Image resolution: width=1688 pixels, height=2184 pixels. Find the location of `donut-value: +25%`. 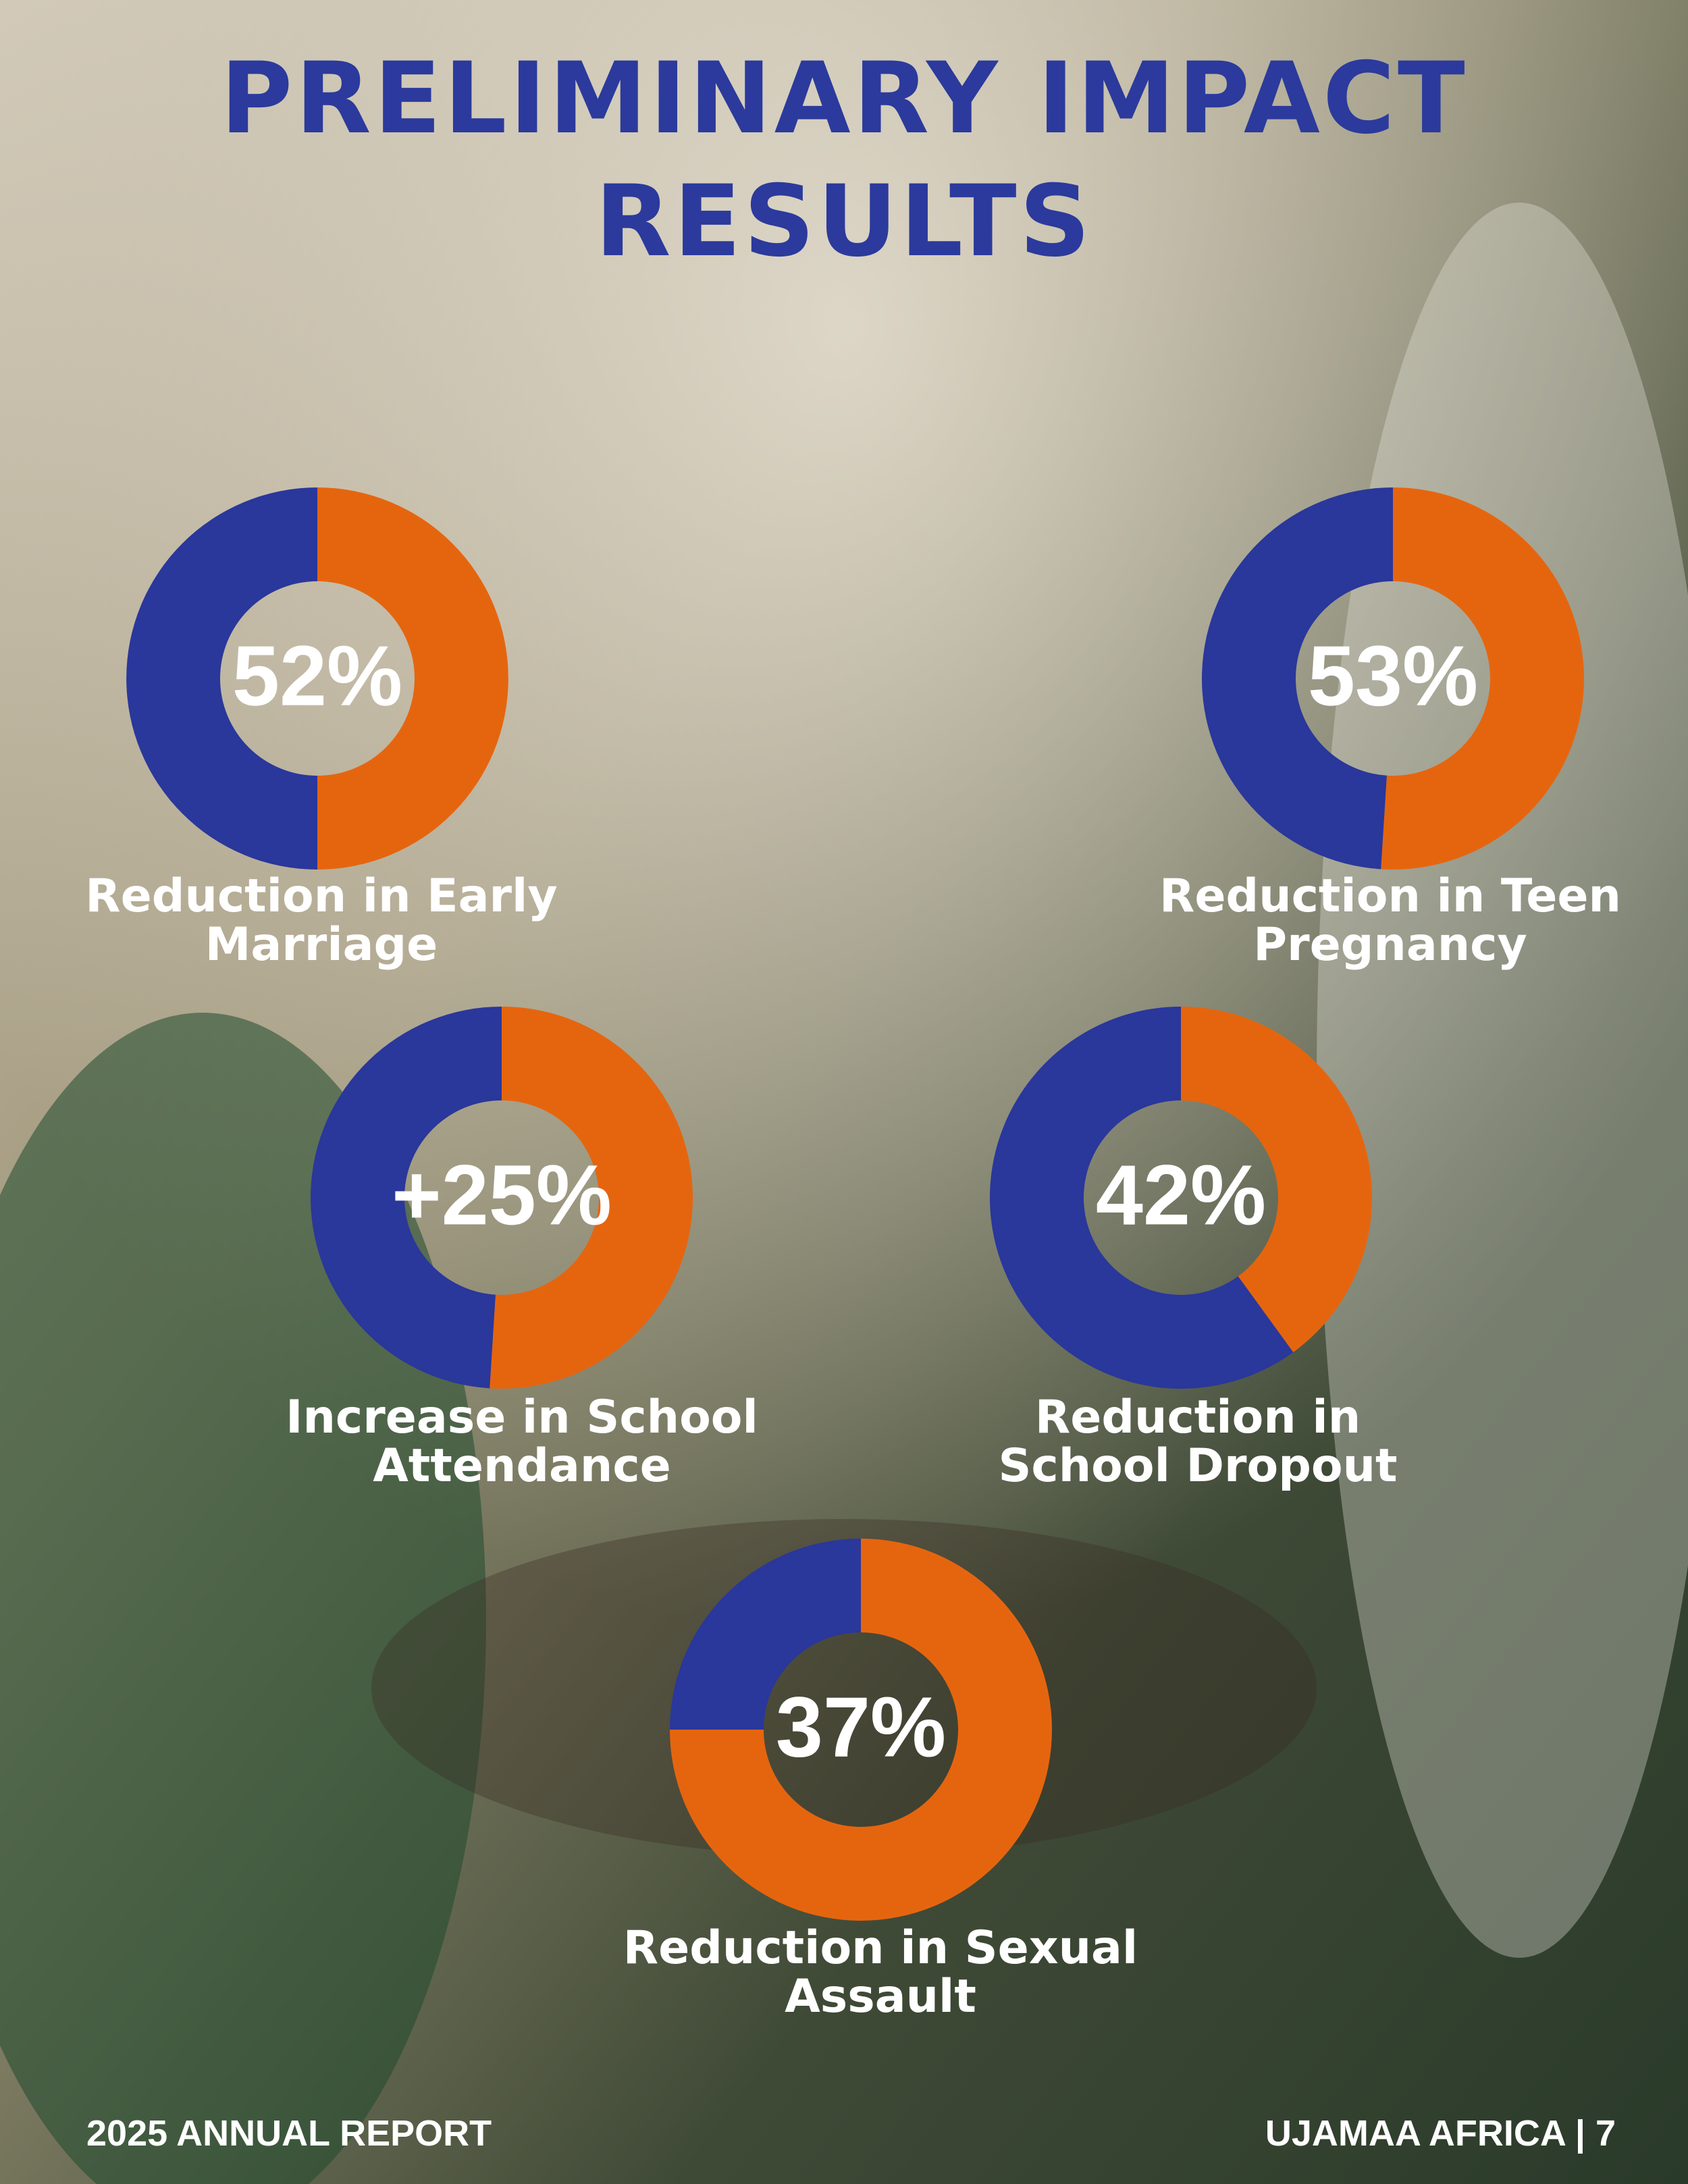

donut-value: +25% is located at coordinates (502, 1194).